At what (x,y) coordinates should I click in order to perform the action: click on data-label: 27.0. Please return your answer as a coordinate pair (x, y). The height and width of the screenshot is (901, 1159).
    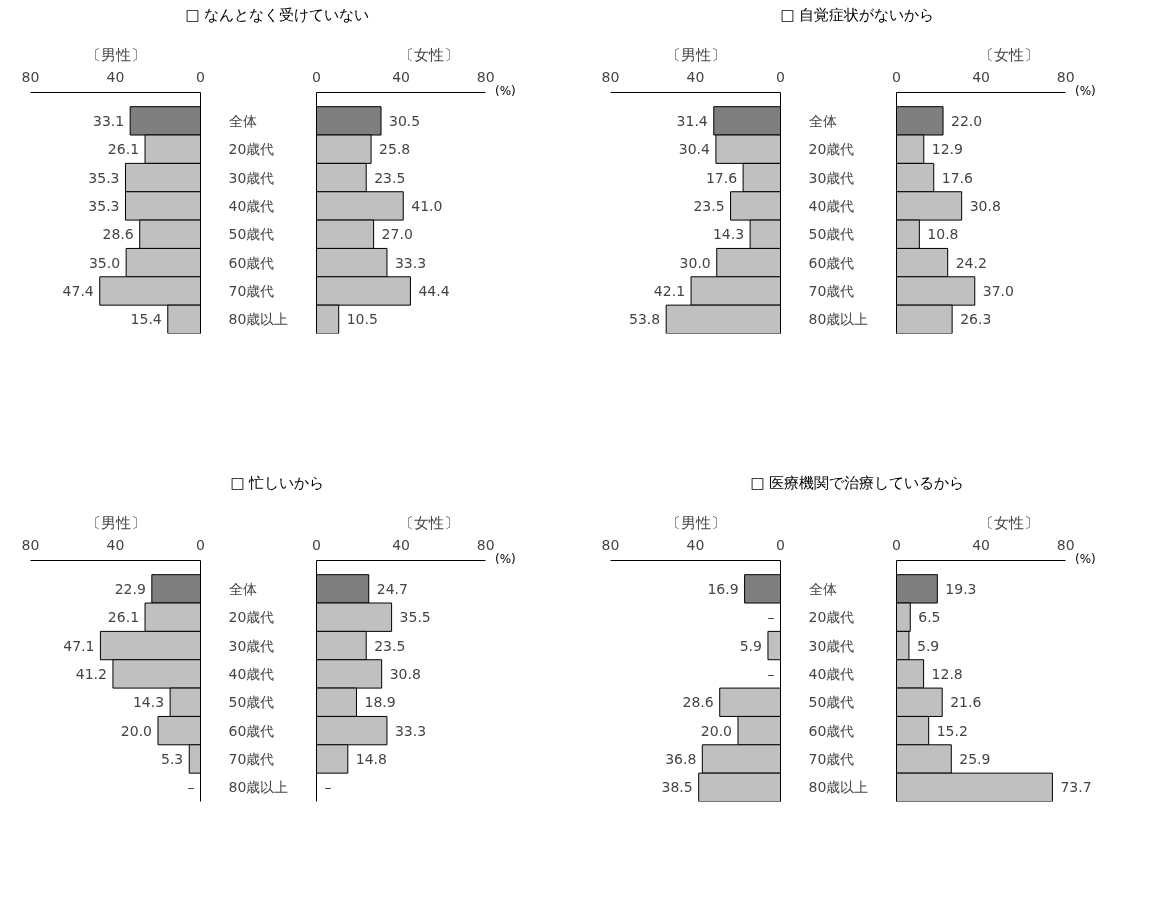
    Looking at the image, I should click on (397, 234).